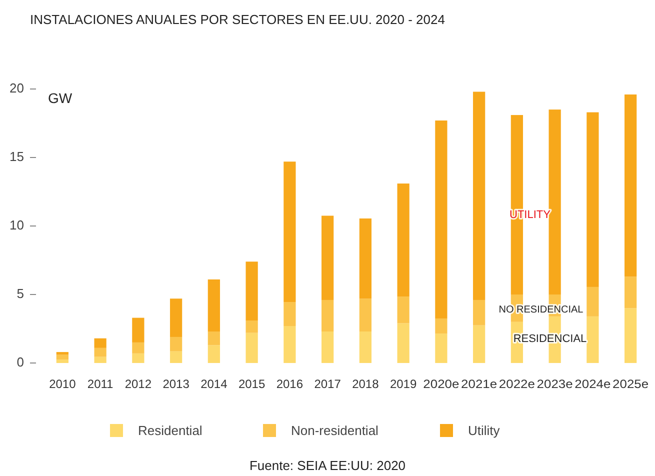 This screenshot has height=476, width=655. What do you see at coordinates (17, 88) in the screenshot?
I see `y-tick-label: 20` at bounding box center [17, 88].